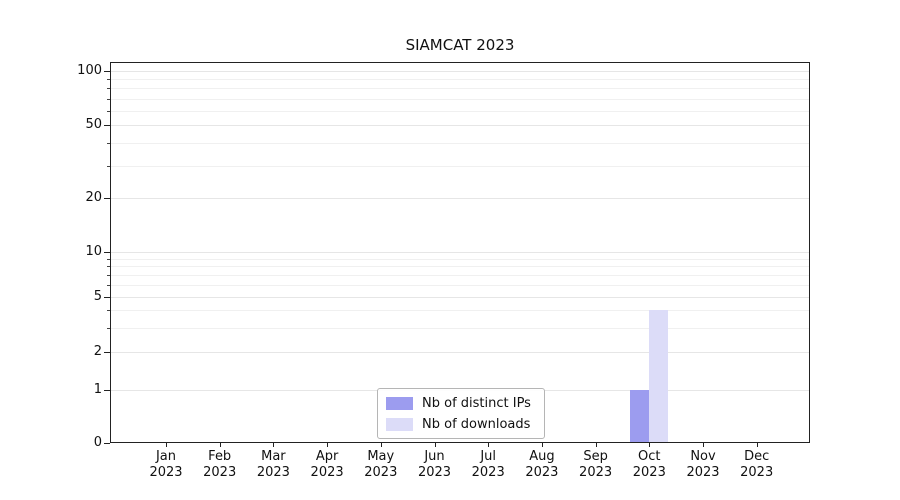 This screenshot has width=900, height=500. I want to click on x-tick-label: Jul 2023, so click(488, 464).